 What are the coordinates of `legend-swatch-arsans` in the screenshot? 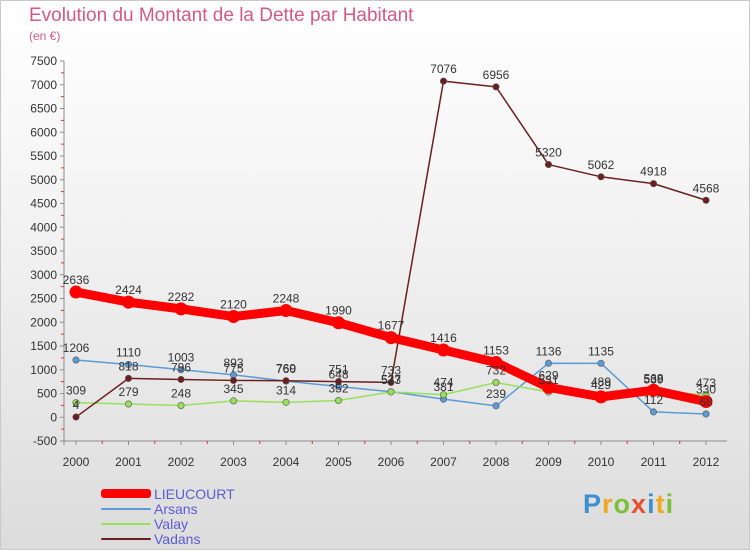 It's located at (126, 508).